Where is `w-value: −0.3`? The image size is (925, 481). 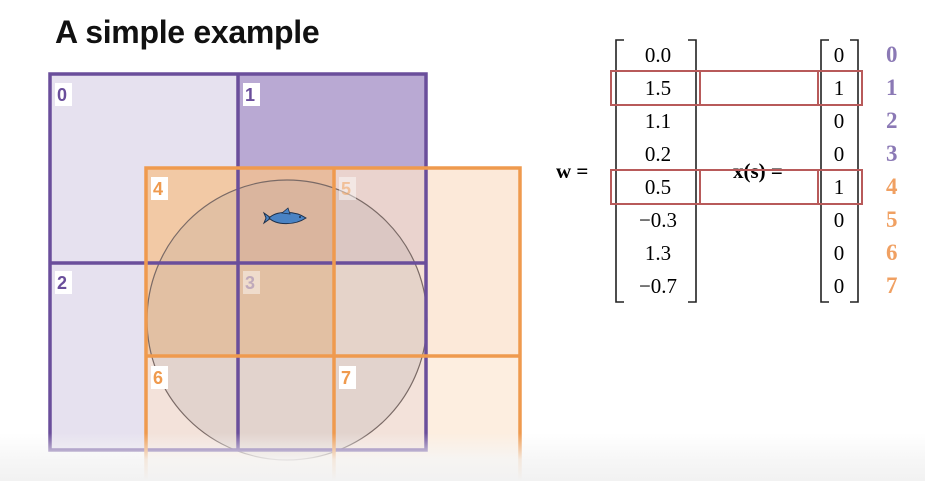 w-value: −0.3 is located at coordinates (658, 220).